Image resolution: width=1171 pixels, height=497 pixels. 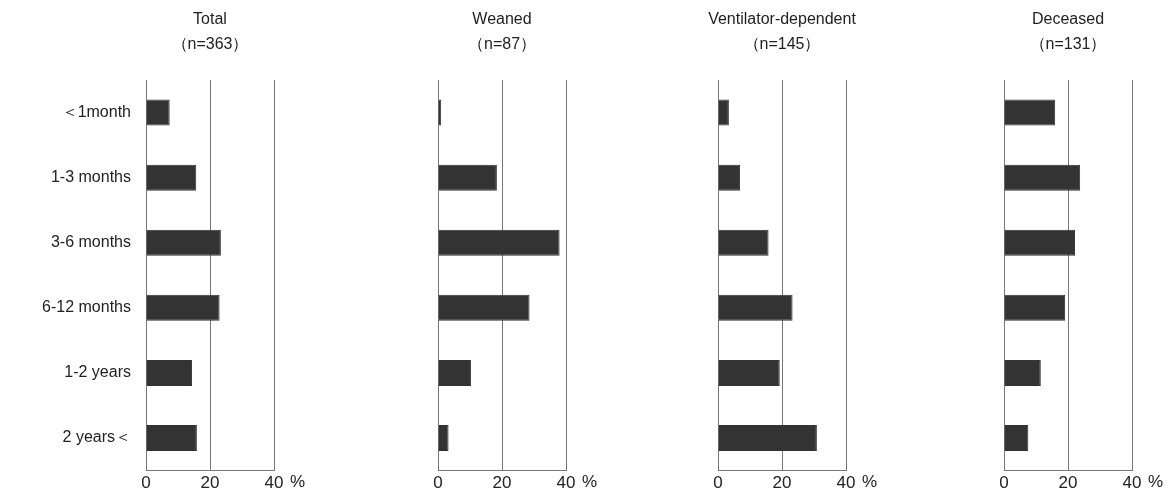 What do you see at coordinates (96, 111) in the screenshot?
I see `y-tick-label: ＜1month` at bounding box center [96, 111].